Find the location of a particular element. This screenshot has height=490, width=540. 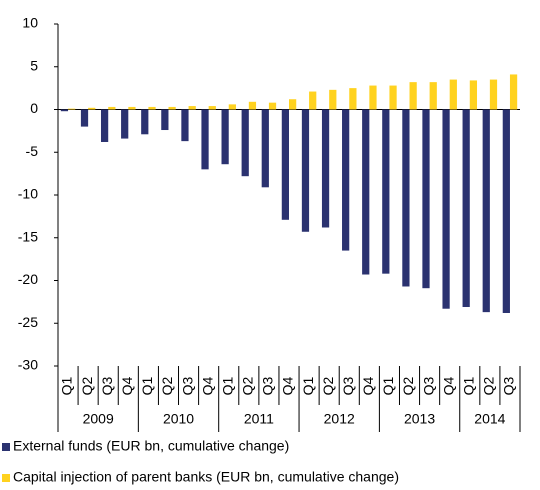

y-tick-label: -25 is located at coordinates (28, 322).